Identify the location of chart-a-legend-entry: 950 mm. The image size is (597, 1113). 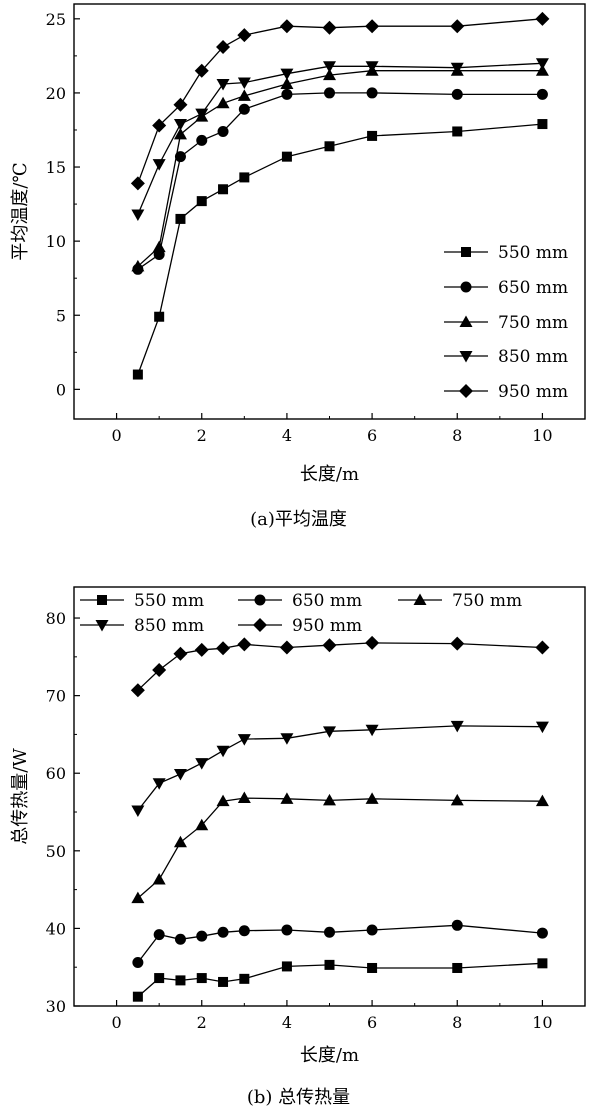
(506, 392).